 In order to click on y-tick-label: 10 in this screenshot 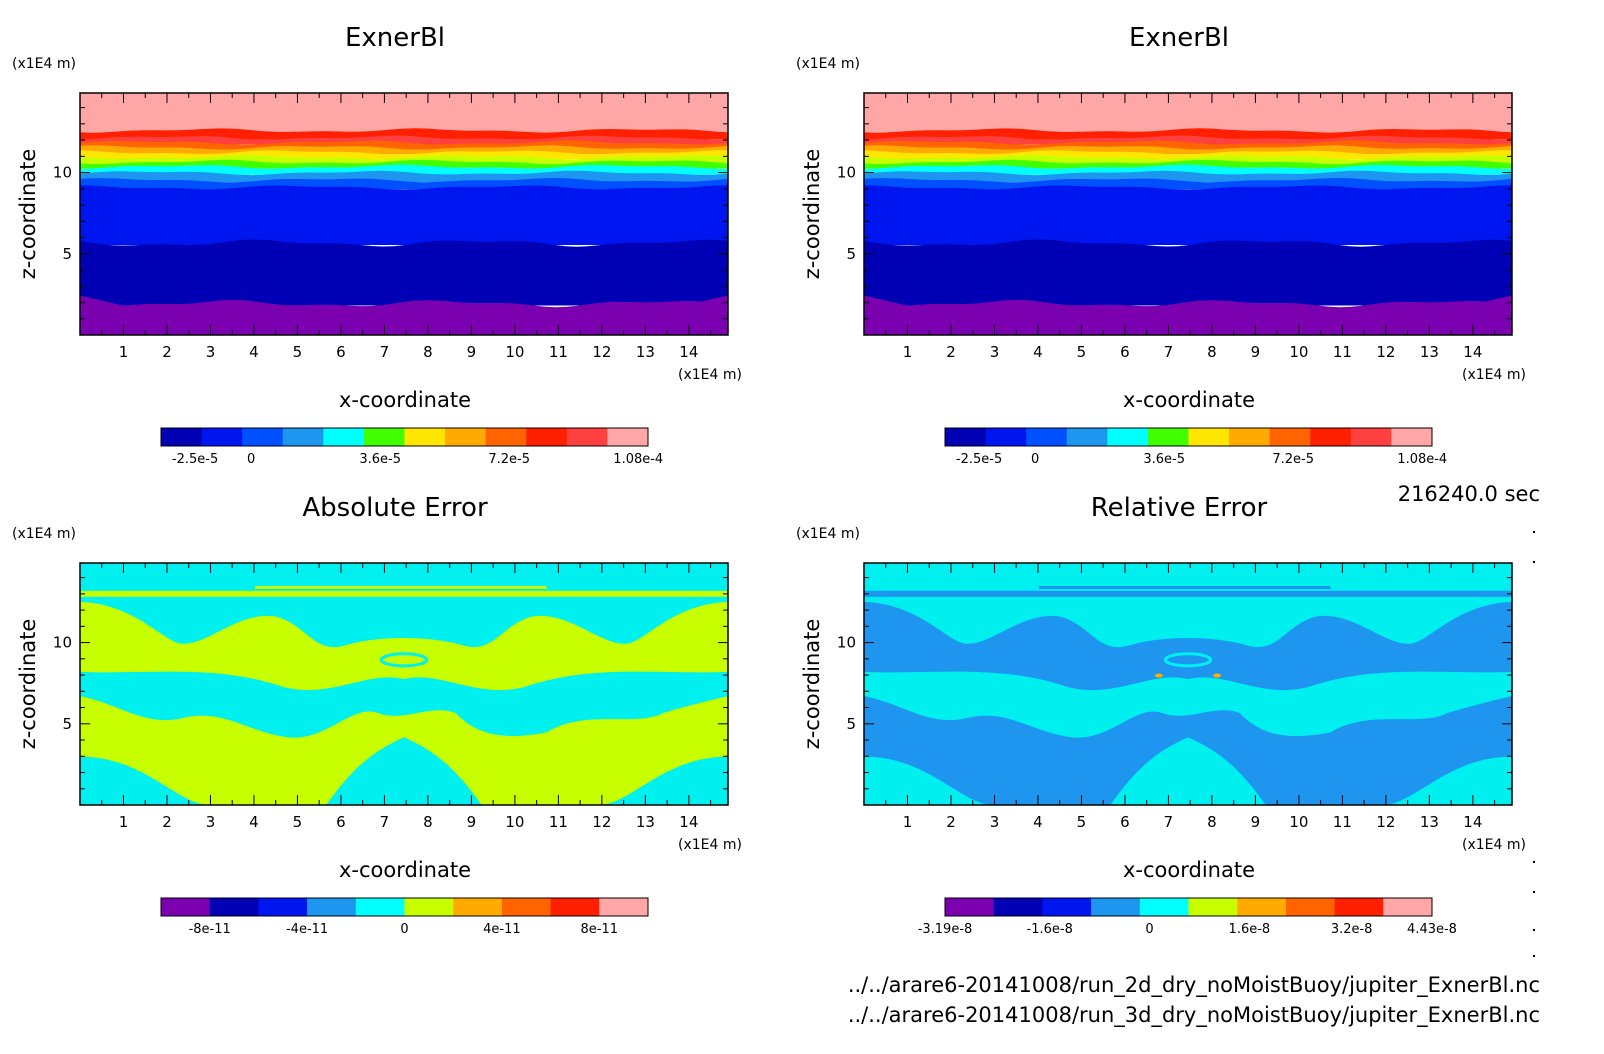, I will do `click(62, 173)`.